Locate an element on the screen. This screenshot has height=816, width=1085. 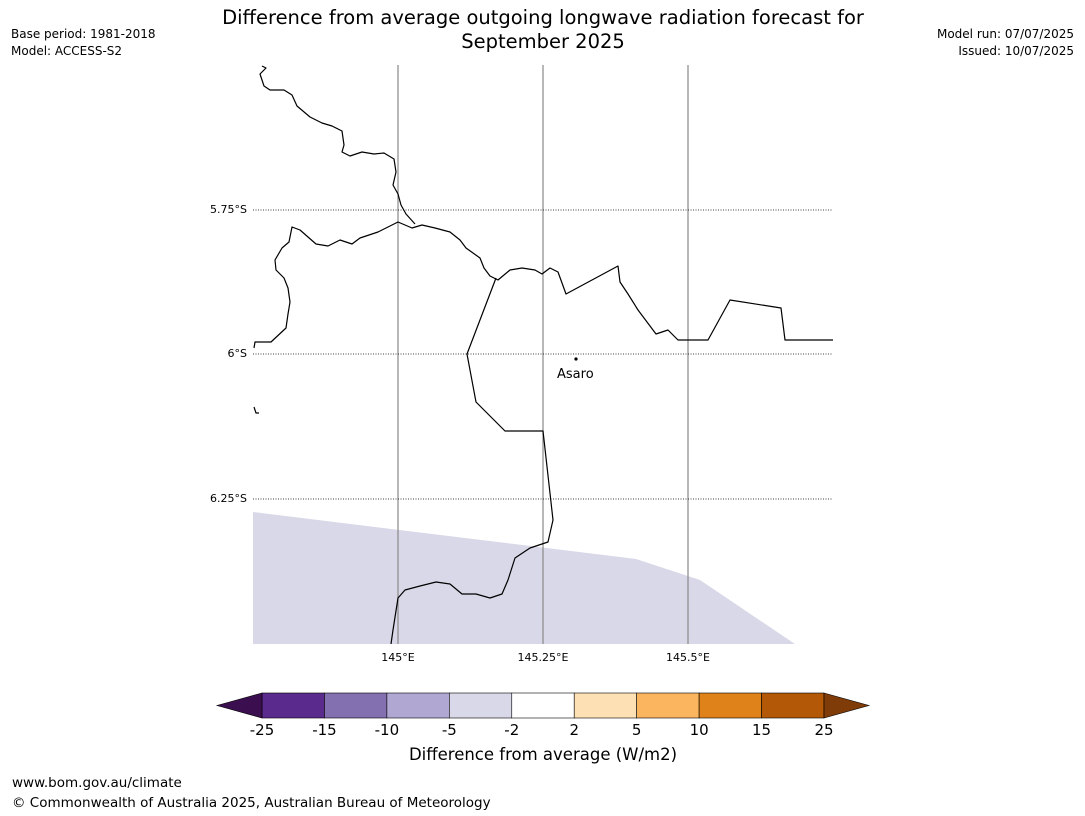
lon-label-145-5: 145.5°E is located at coordinates (688, 657).